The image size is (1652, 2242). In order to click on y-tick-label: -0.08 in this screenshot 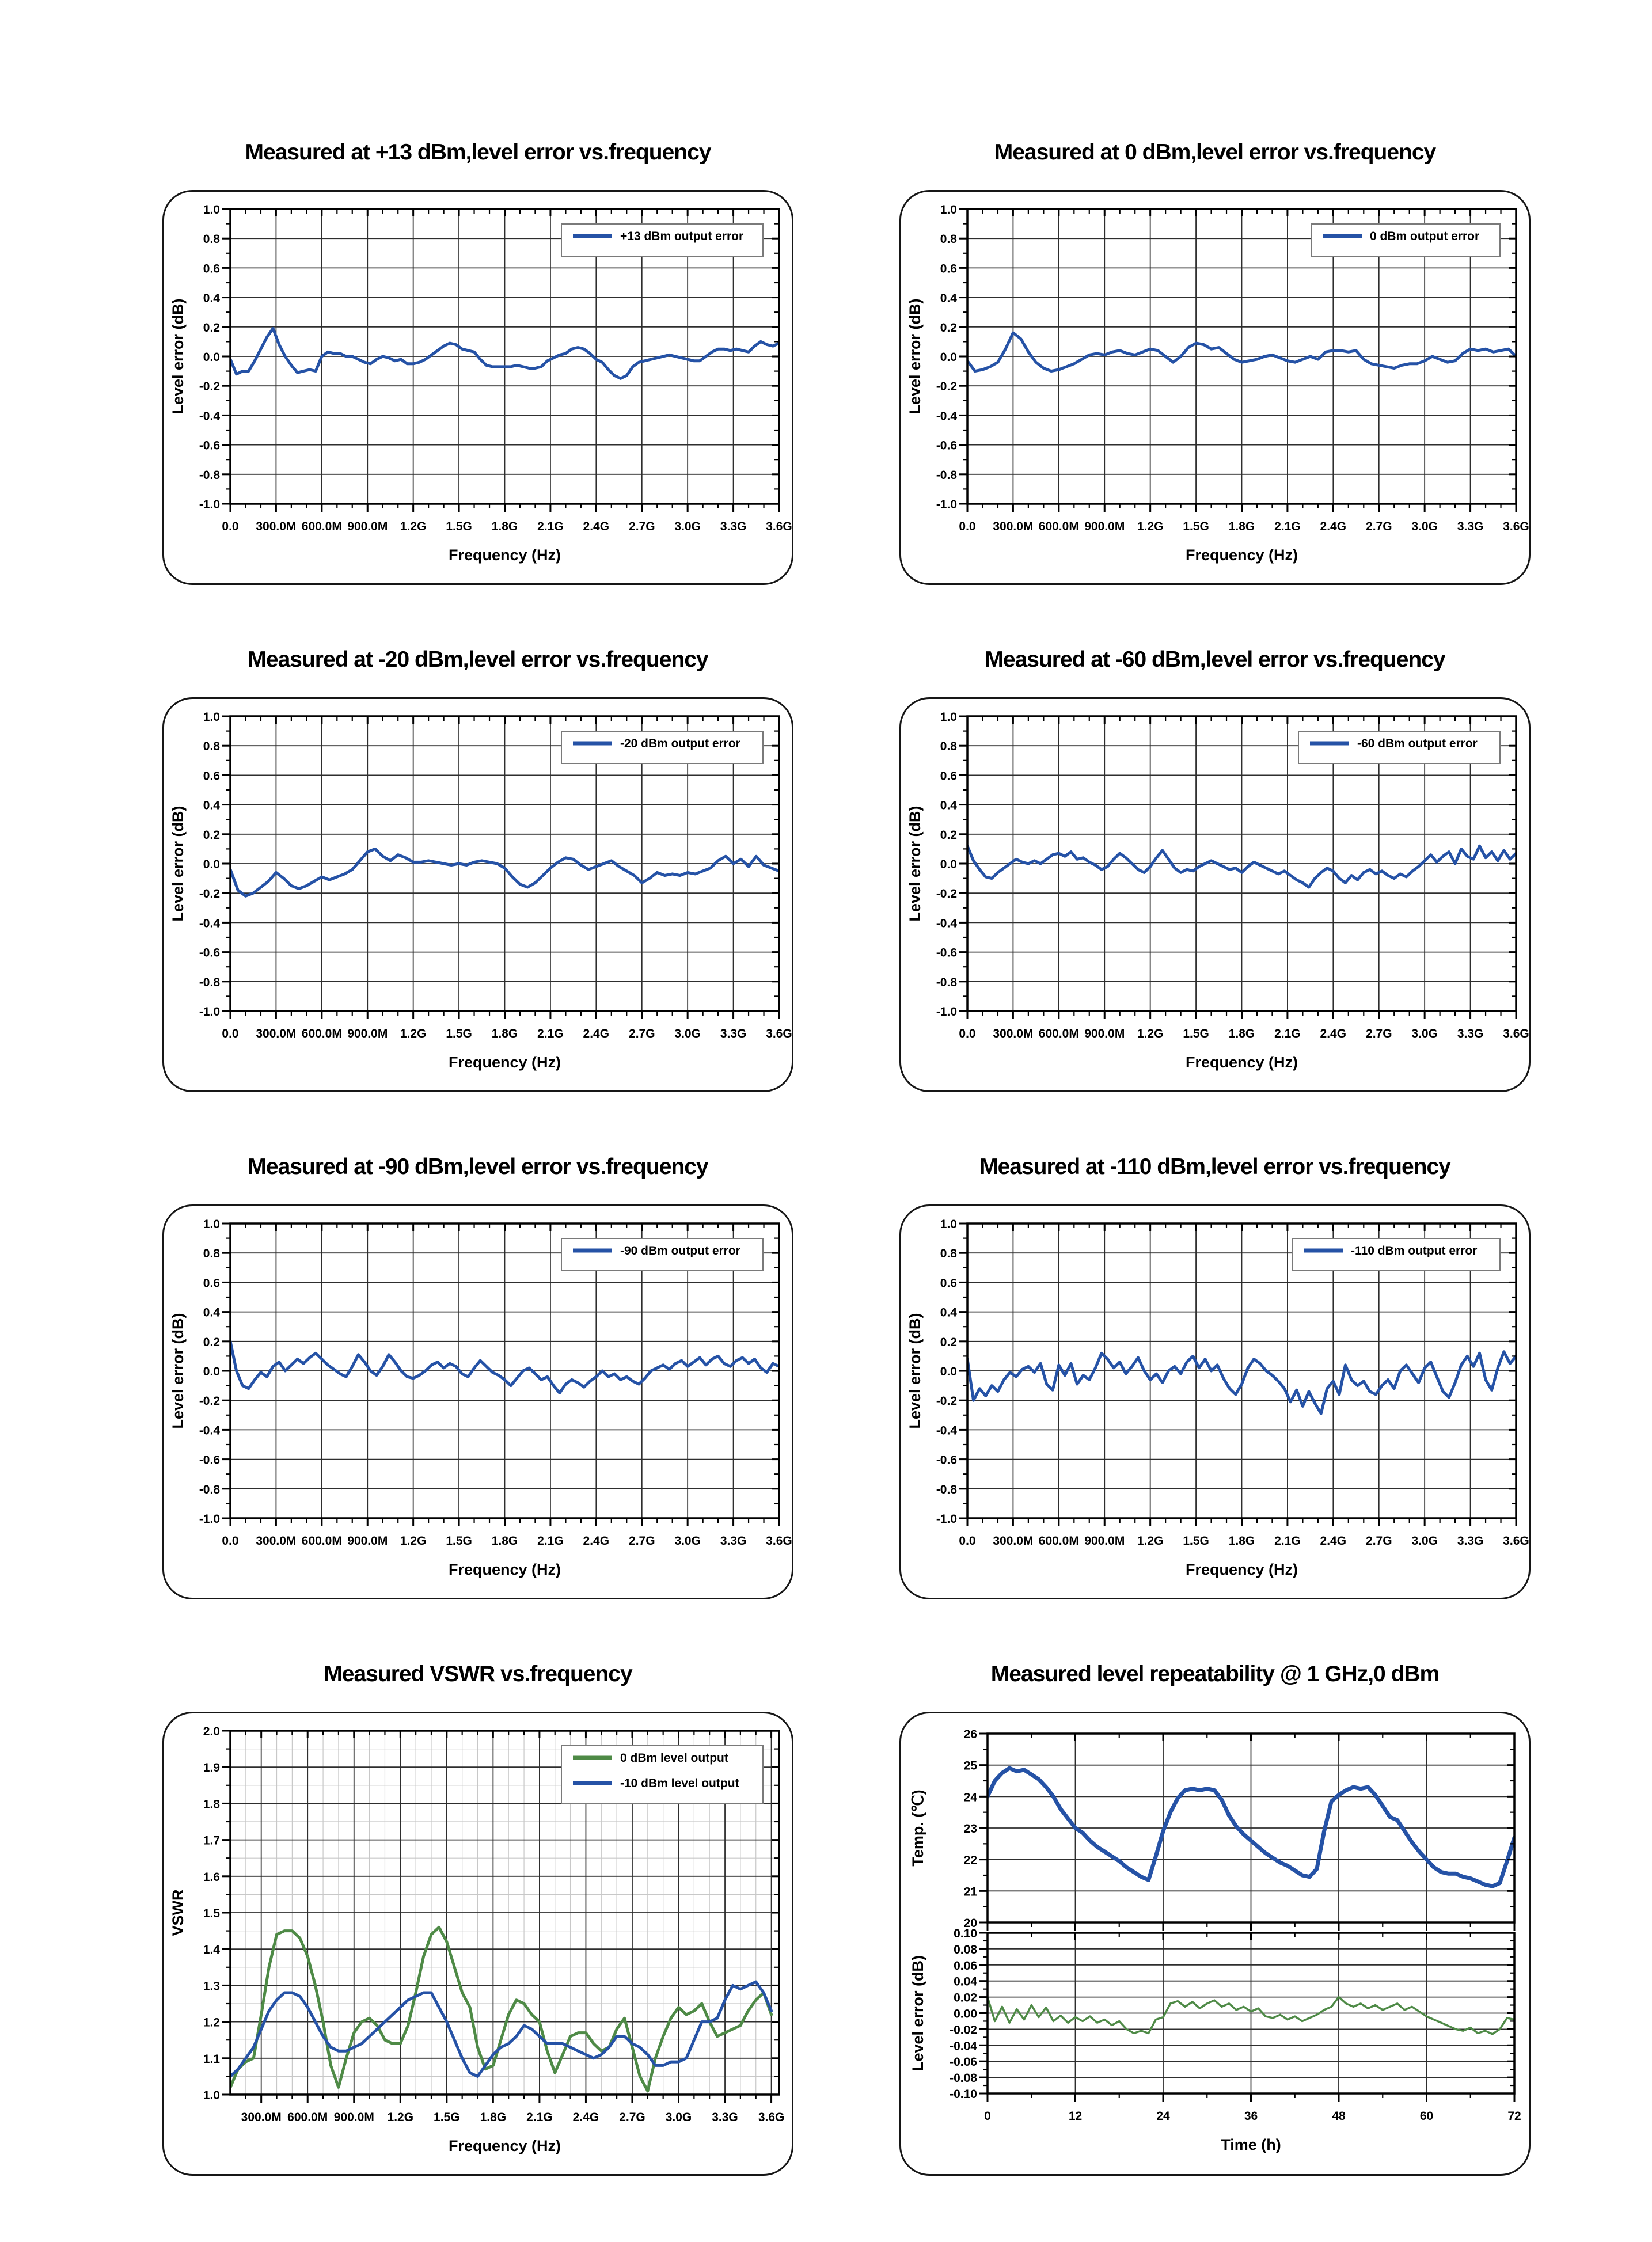, I will do `click(963, 2078)`.